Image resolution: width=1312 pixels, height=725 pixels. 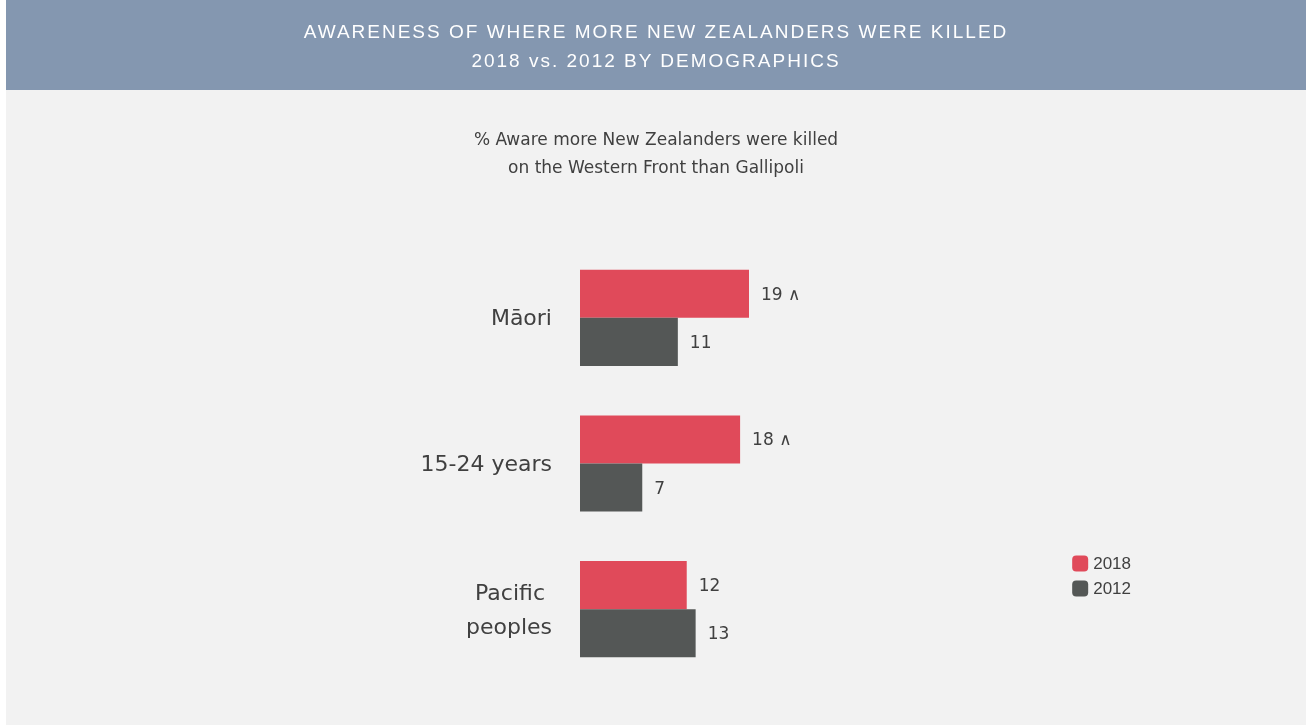 I want to click on legend-label: 2012, so click(x=1112, y=588).